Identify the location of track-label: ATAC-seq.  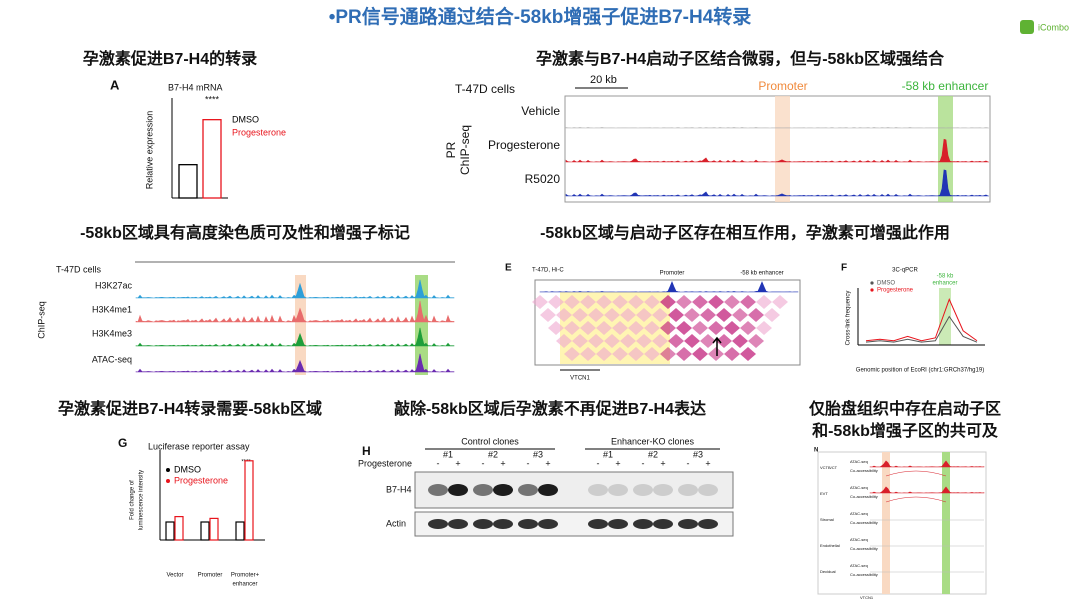
(112, 359).